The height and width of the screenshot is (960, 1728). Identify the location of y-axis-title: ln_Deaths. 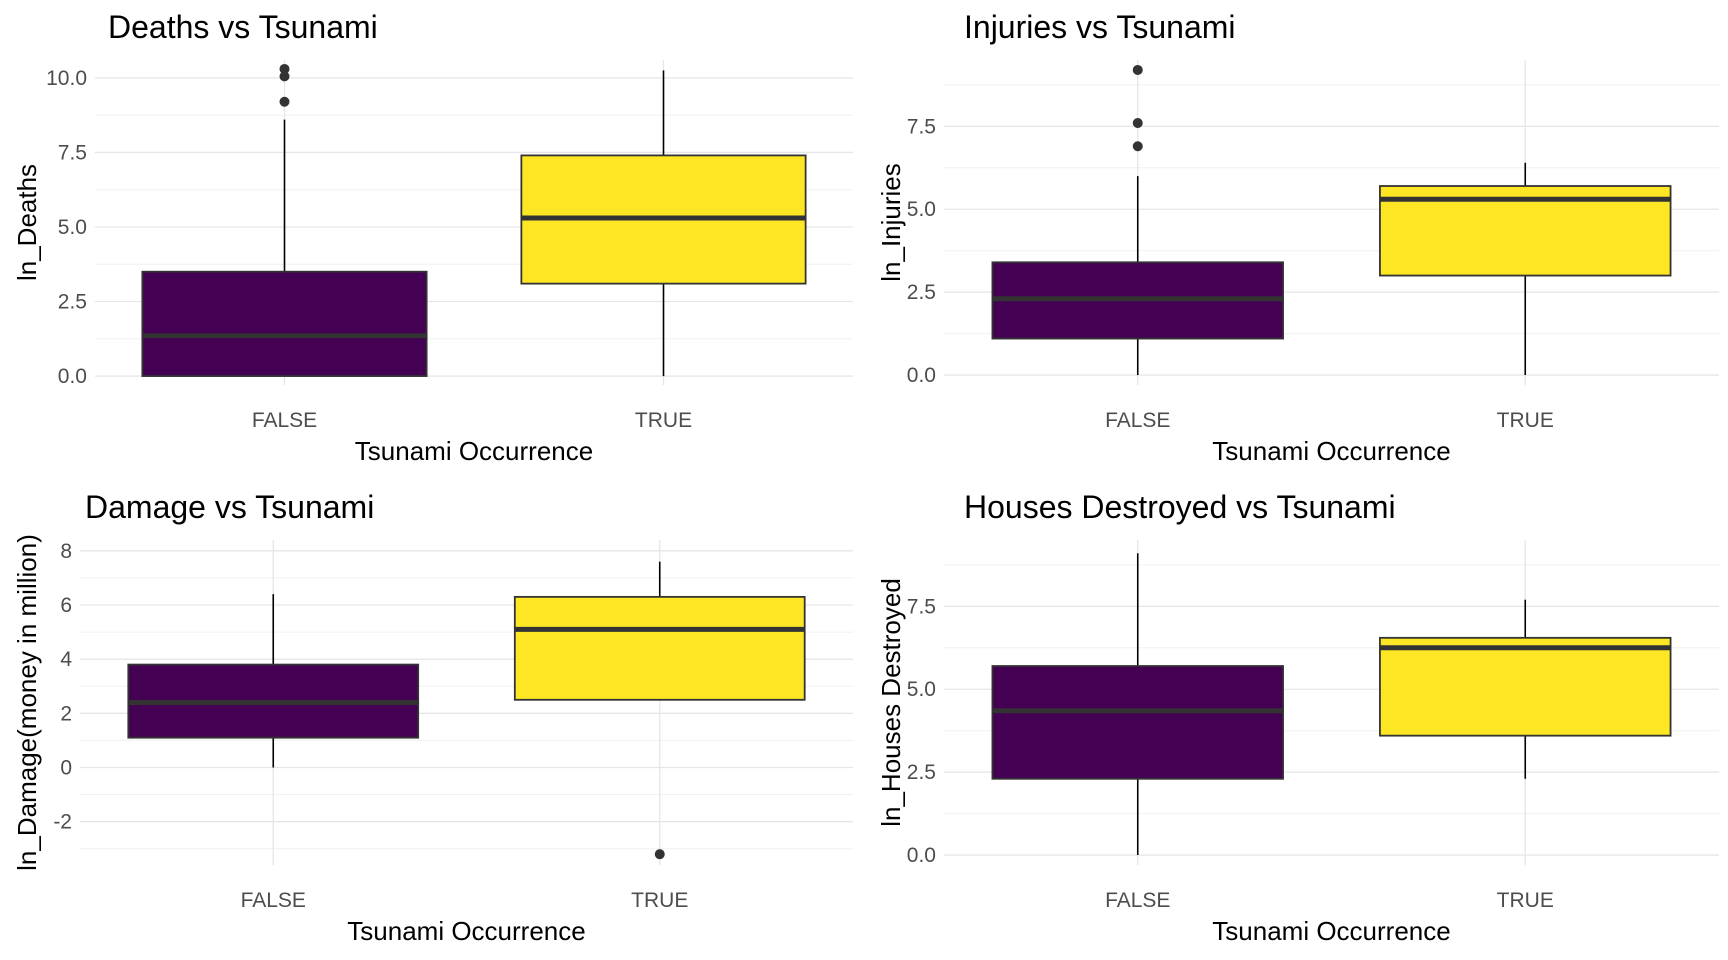
(27, 222).